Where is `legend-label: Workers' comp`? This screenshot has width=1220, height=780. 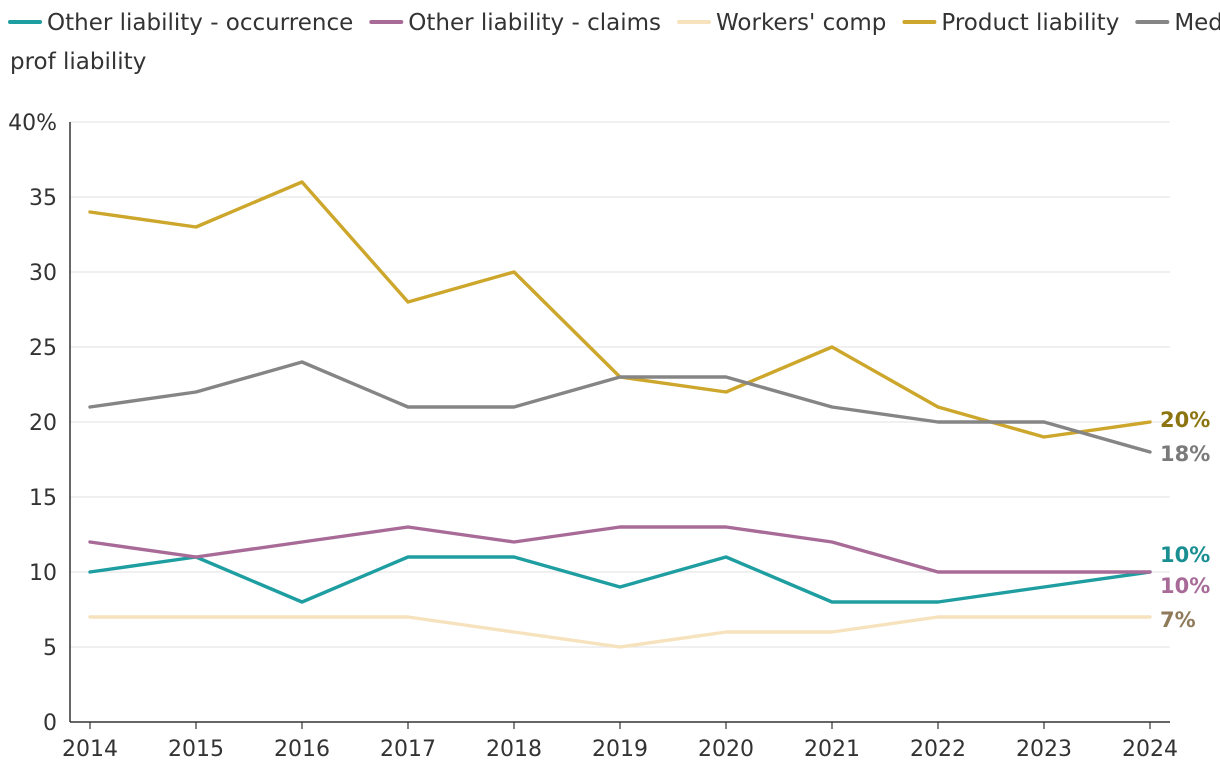
legend-label: Workers' comp is located at coordinates (801, 23).